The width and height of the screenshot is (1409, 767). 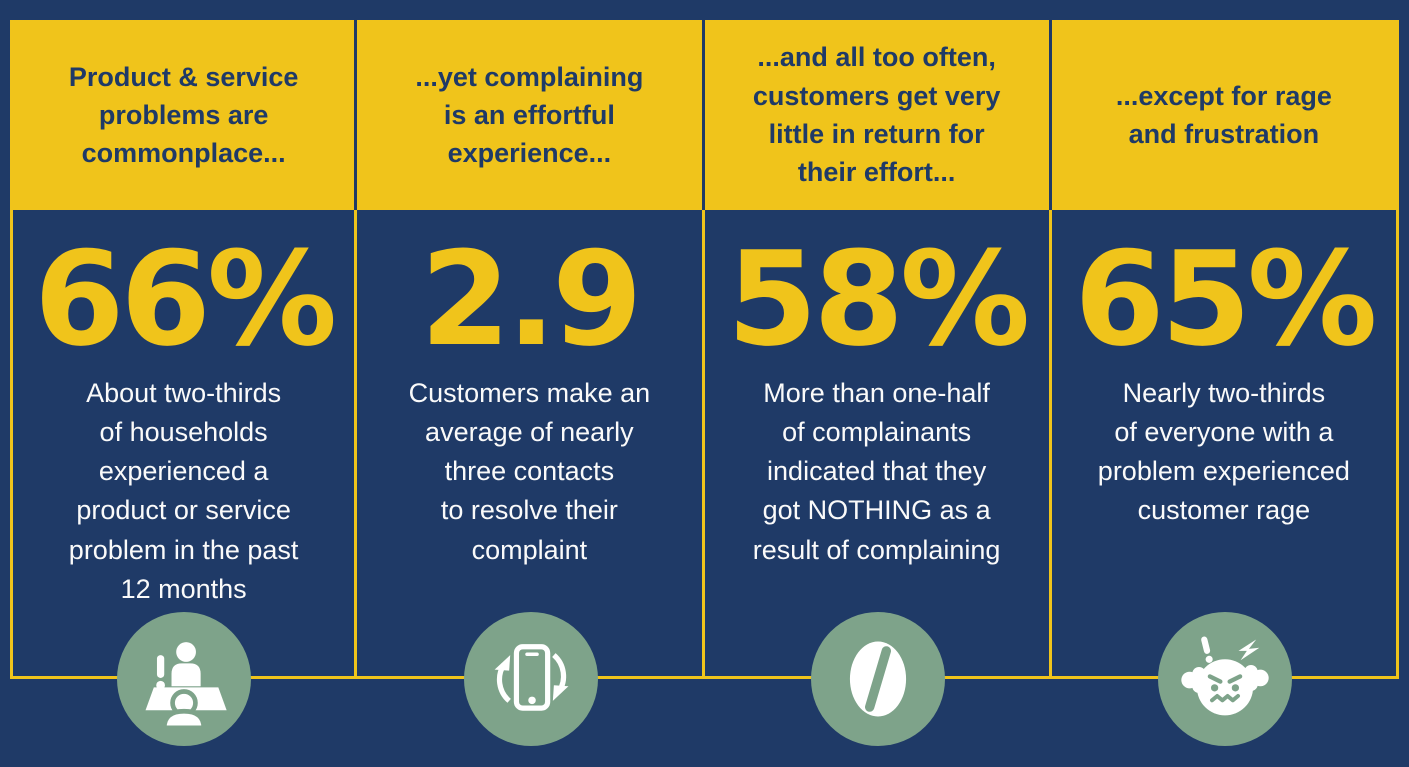 I want to click on rage-face-icon, so click(x=1225, y=679).